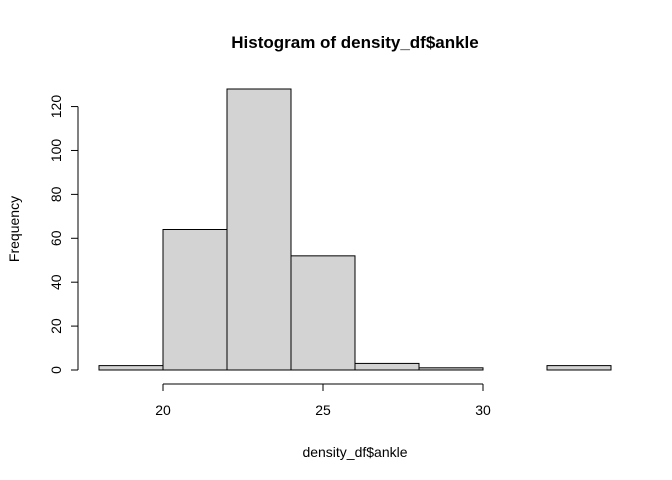 The width and height of the screenshot is (672, 480). Describe the element at coordinates (56, 370) in the screenshot. I see `y-tick-label-0: 0` at that location.